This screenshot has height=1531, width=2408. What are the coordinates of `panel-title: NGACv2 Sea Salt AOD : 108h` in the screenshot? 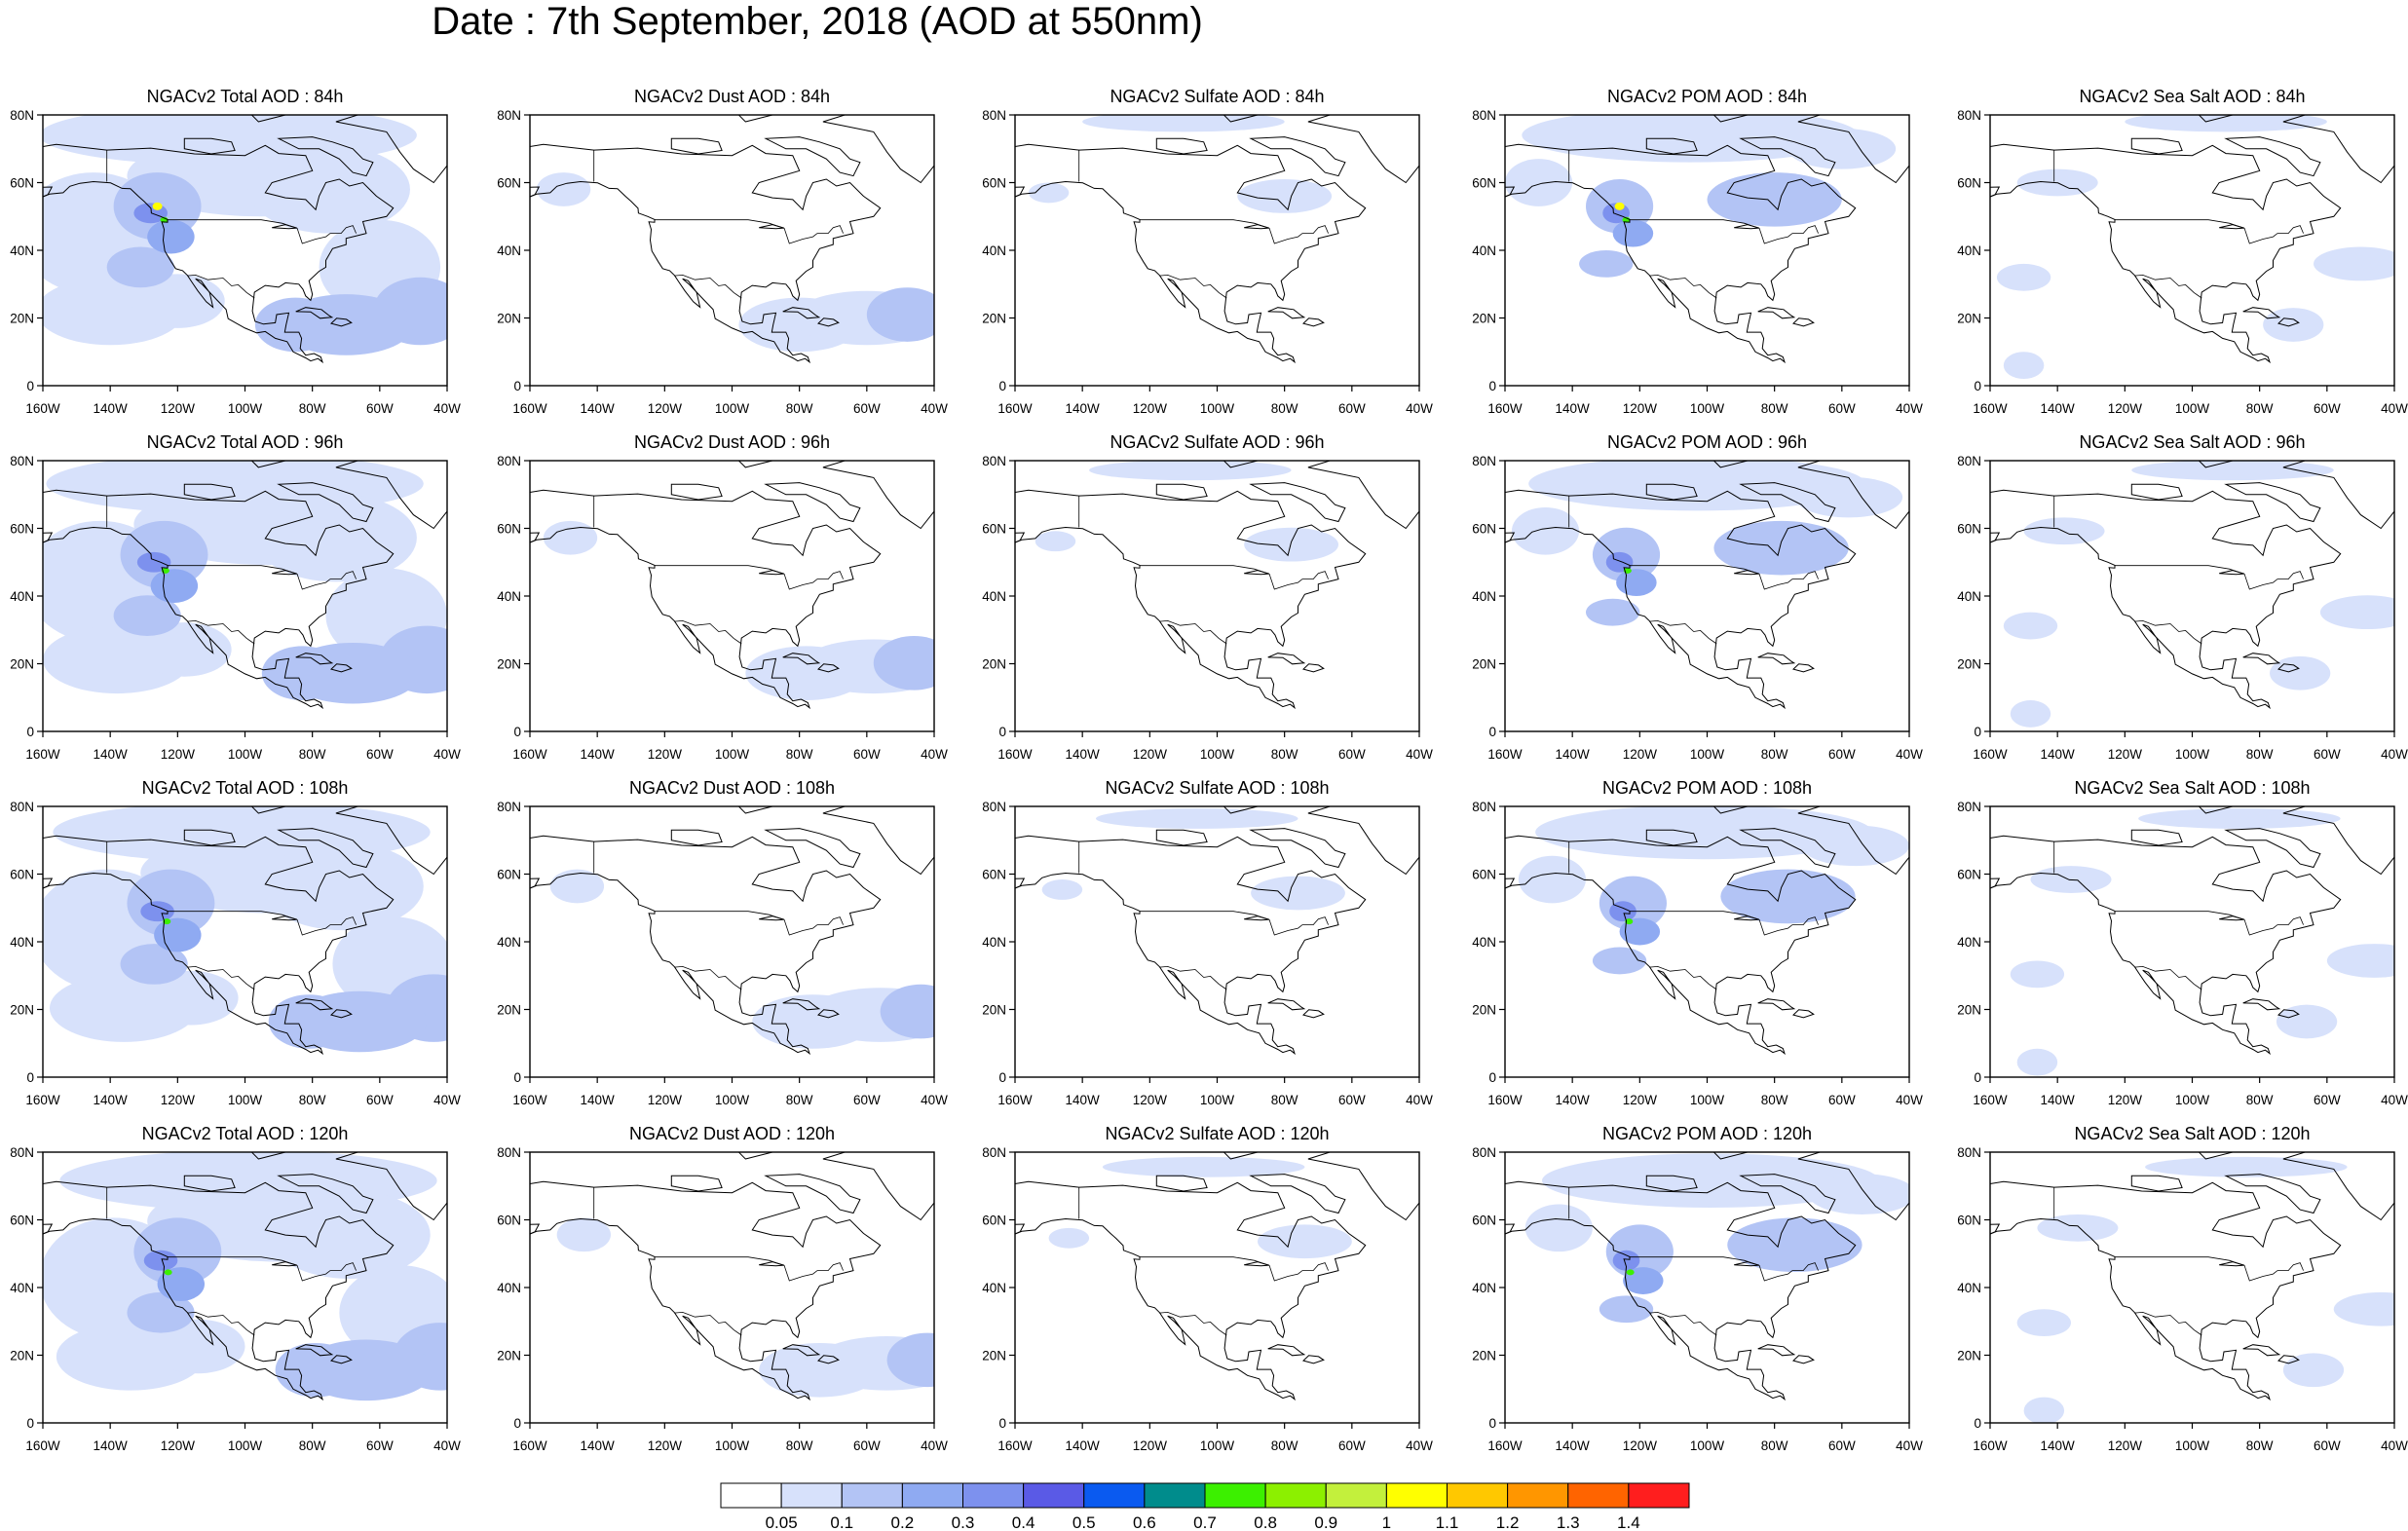 It's located at (2192, 788).